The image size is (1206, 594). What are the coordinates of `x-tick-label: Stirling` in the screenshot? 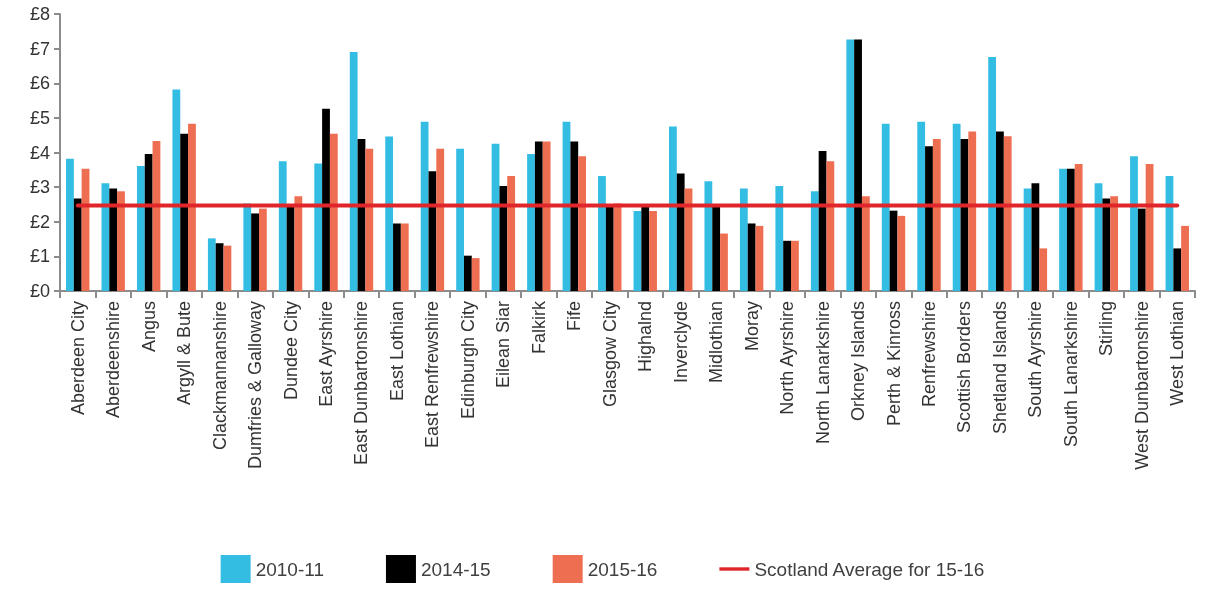 It's located at (1106, 329).